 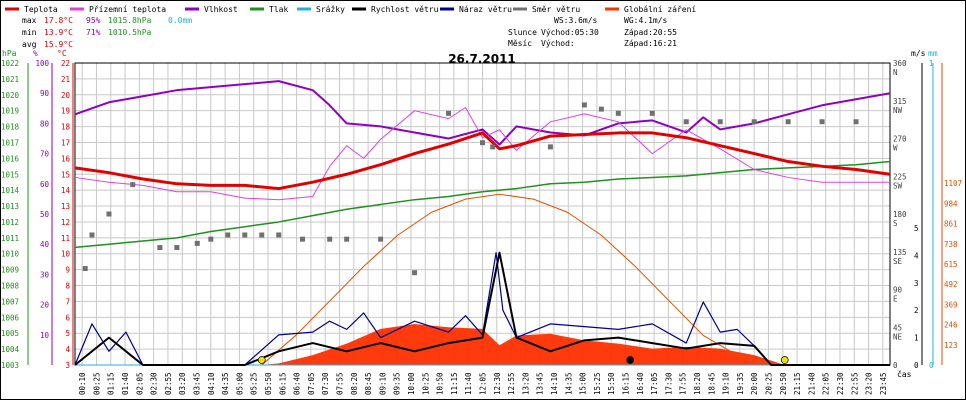 I want to click on tick-wm2: 615, so click(x=951, y=264).